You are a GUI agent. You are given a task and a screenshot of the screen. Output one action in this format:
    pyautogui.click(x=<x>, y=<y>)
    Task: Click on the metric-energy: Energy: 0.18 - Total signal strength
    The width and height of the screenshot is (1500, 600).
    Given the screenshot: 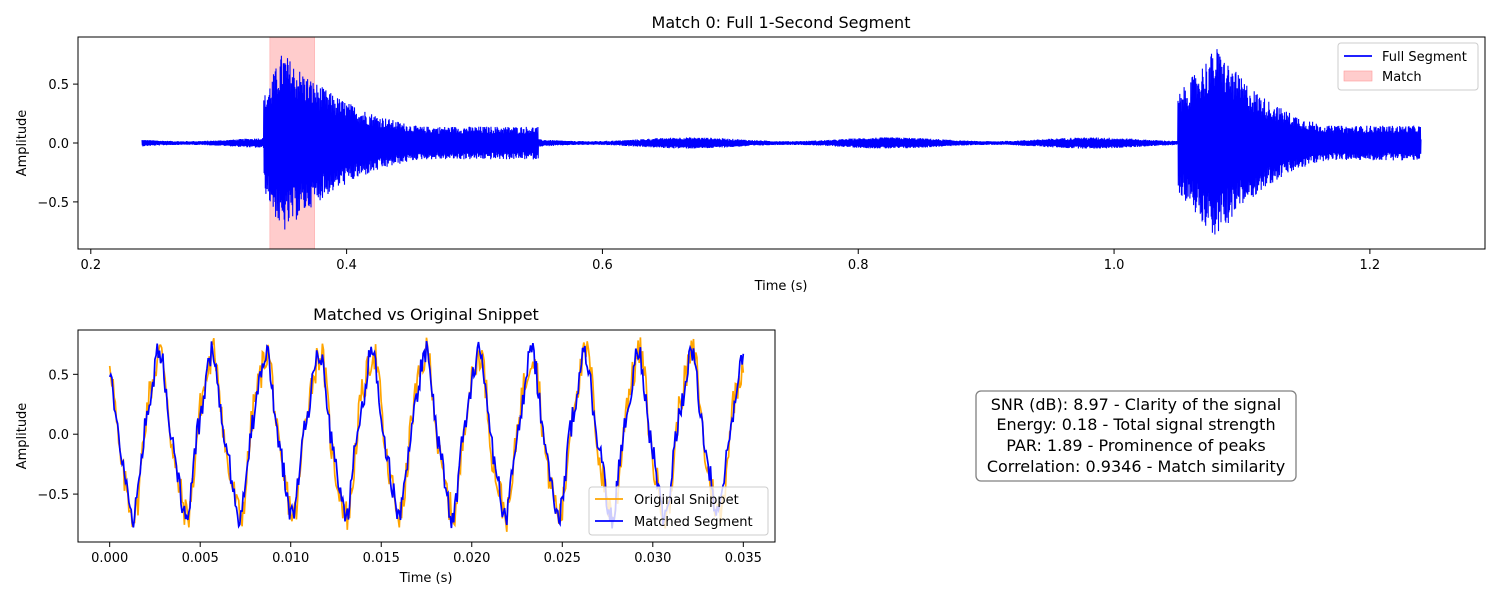 What is the action you would take?
    pyautogui.click(x=1135, y=424)
    